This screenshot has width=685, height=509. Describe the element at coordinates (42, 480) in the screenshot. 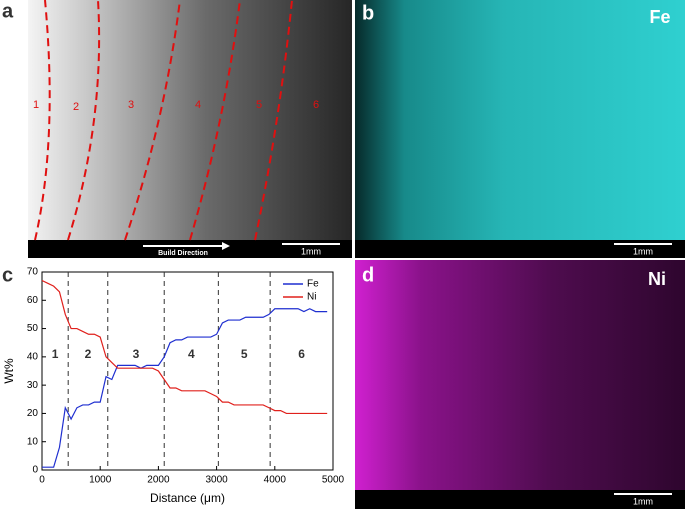

I see `x-tick-label: 0` at that location.